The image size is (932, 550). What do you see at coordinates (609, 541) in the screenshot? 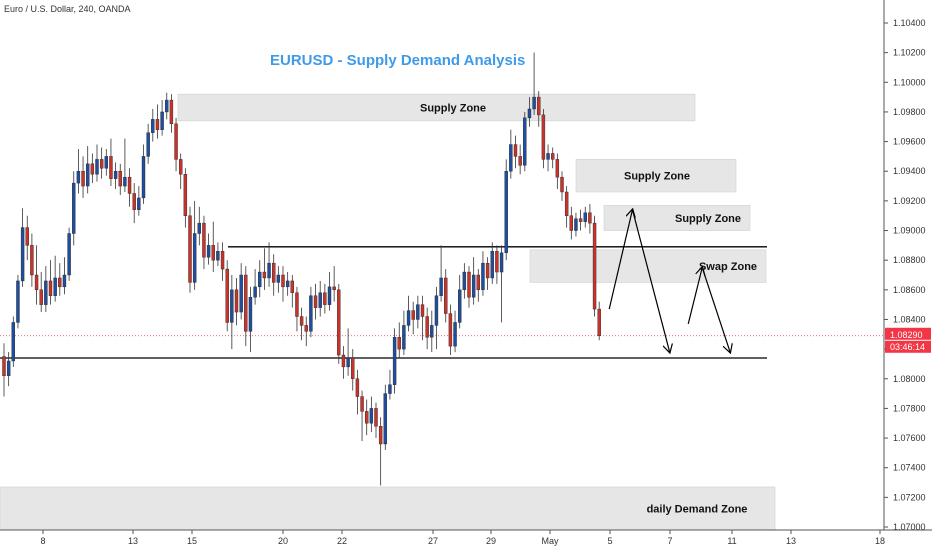
I see `time-tick-label: 5` at bounding box center [609, 541].